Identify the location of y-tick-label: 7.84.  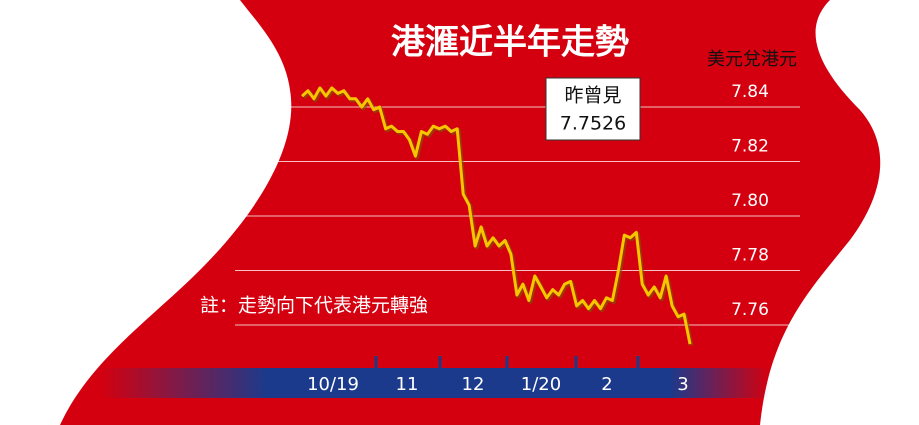
(750, 92).